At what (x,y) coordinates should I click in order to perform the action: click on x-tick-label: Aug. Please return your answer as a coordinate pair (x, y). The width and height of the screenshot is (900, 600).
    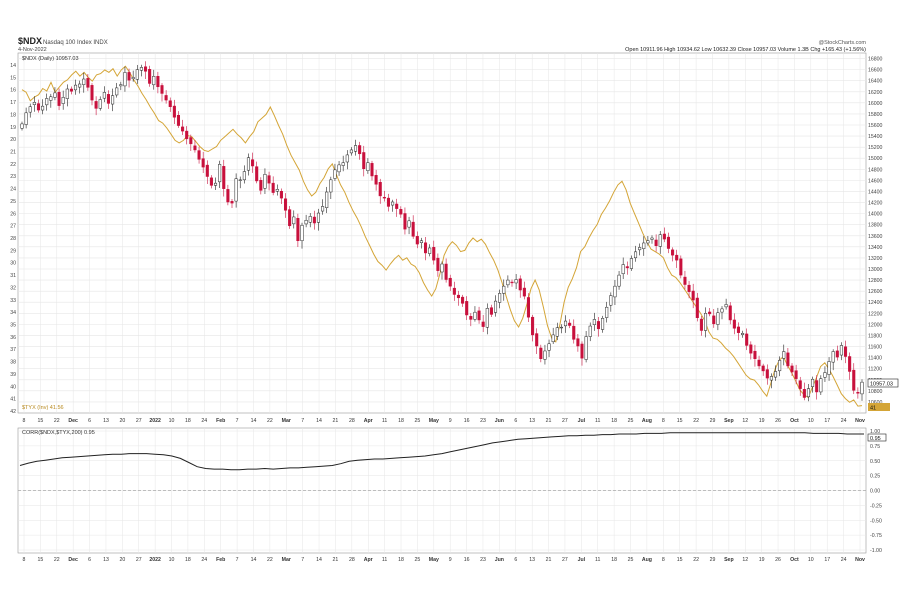
    Looking at the image, I should click on (647, 560).